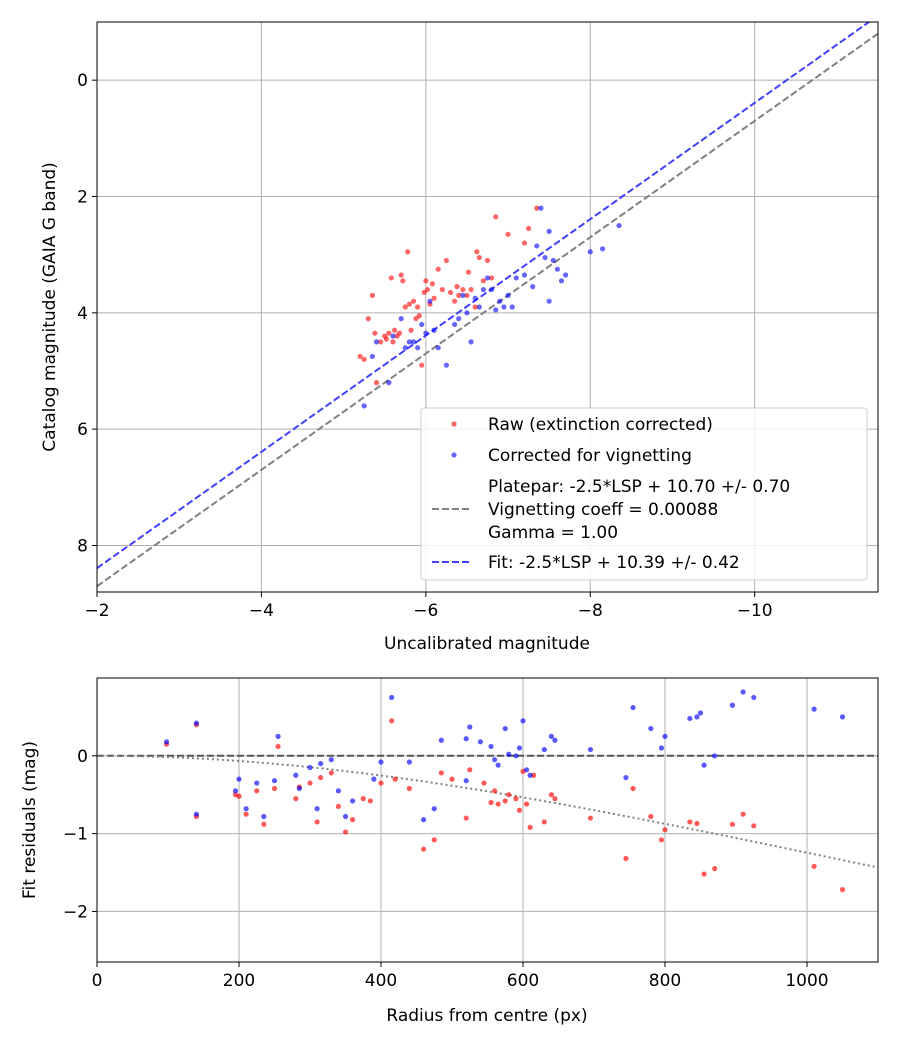 The image size is (900, 1050). What do you see at coordinates (806, 981) in the screenshot?
I see `x-tick-label: 1000` at bounding box center [806, 981].